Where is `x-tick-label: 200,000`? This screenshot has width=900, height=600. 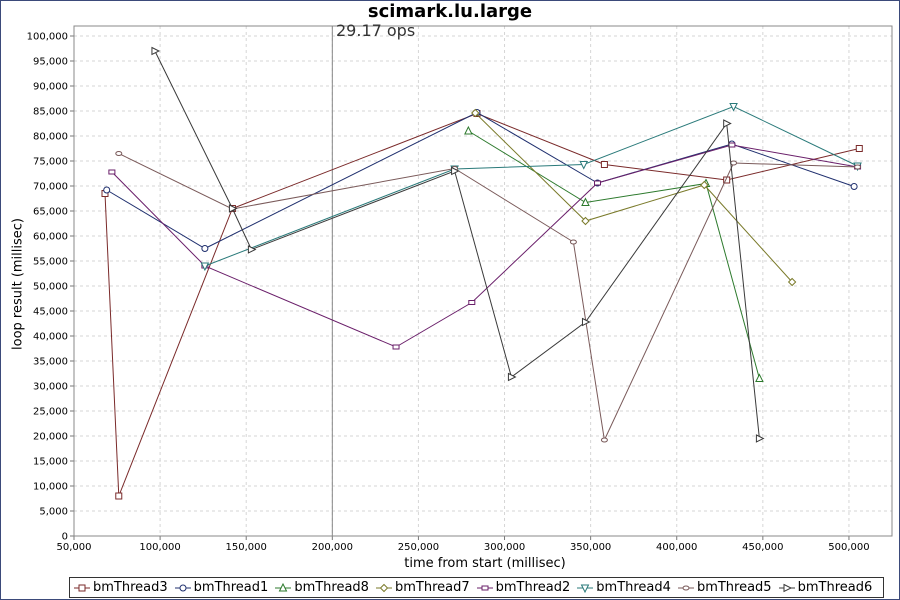
x-tick-label: 200,000 is located at coordinates (332, 547).